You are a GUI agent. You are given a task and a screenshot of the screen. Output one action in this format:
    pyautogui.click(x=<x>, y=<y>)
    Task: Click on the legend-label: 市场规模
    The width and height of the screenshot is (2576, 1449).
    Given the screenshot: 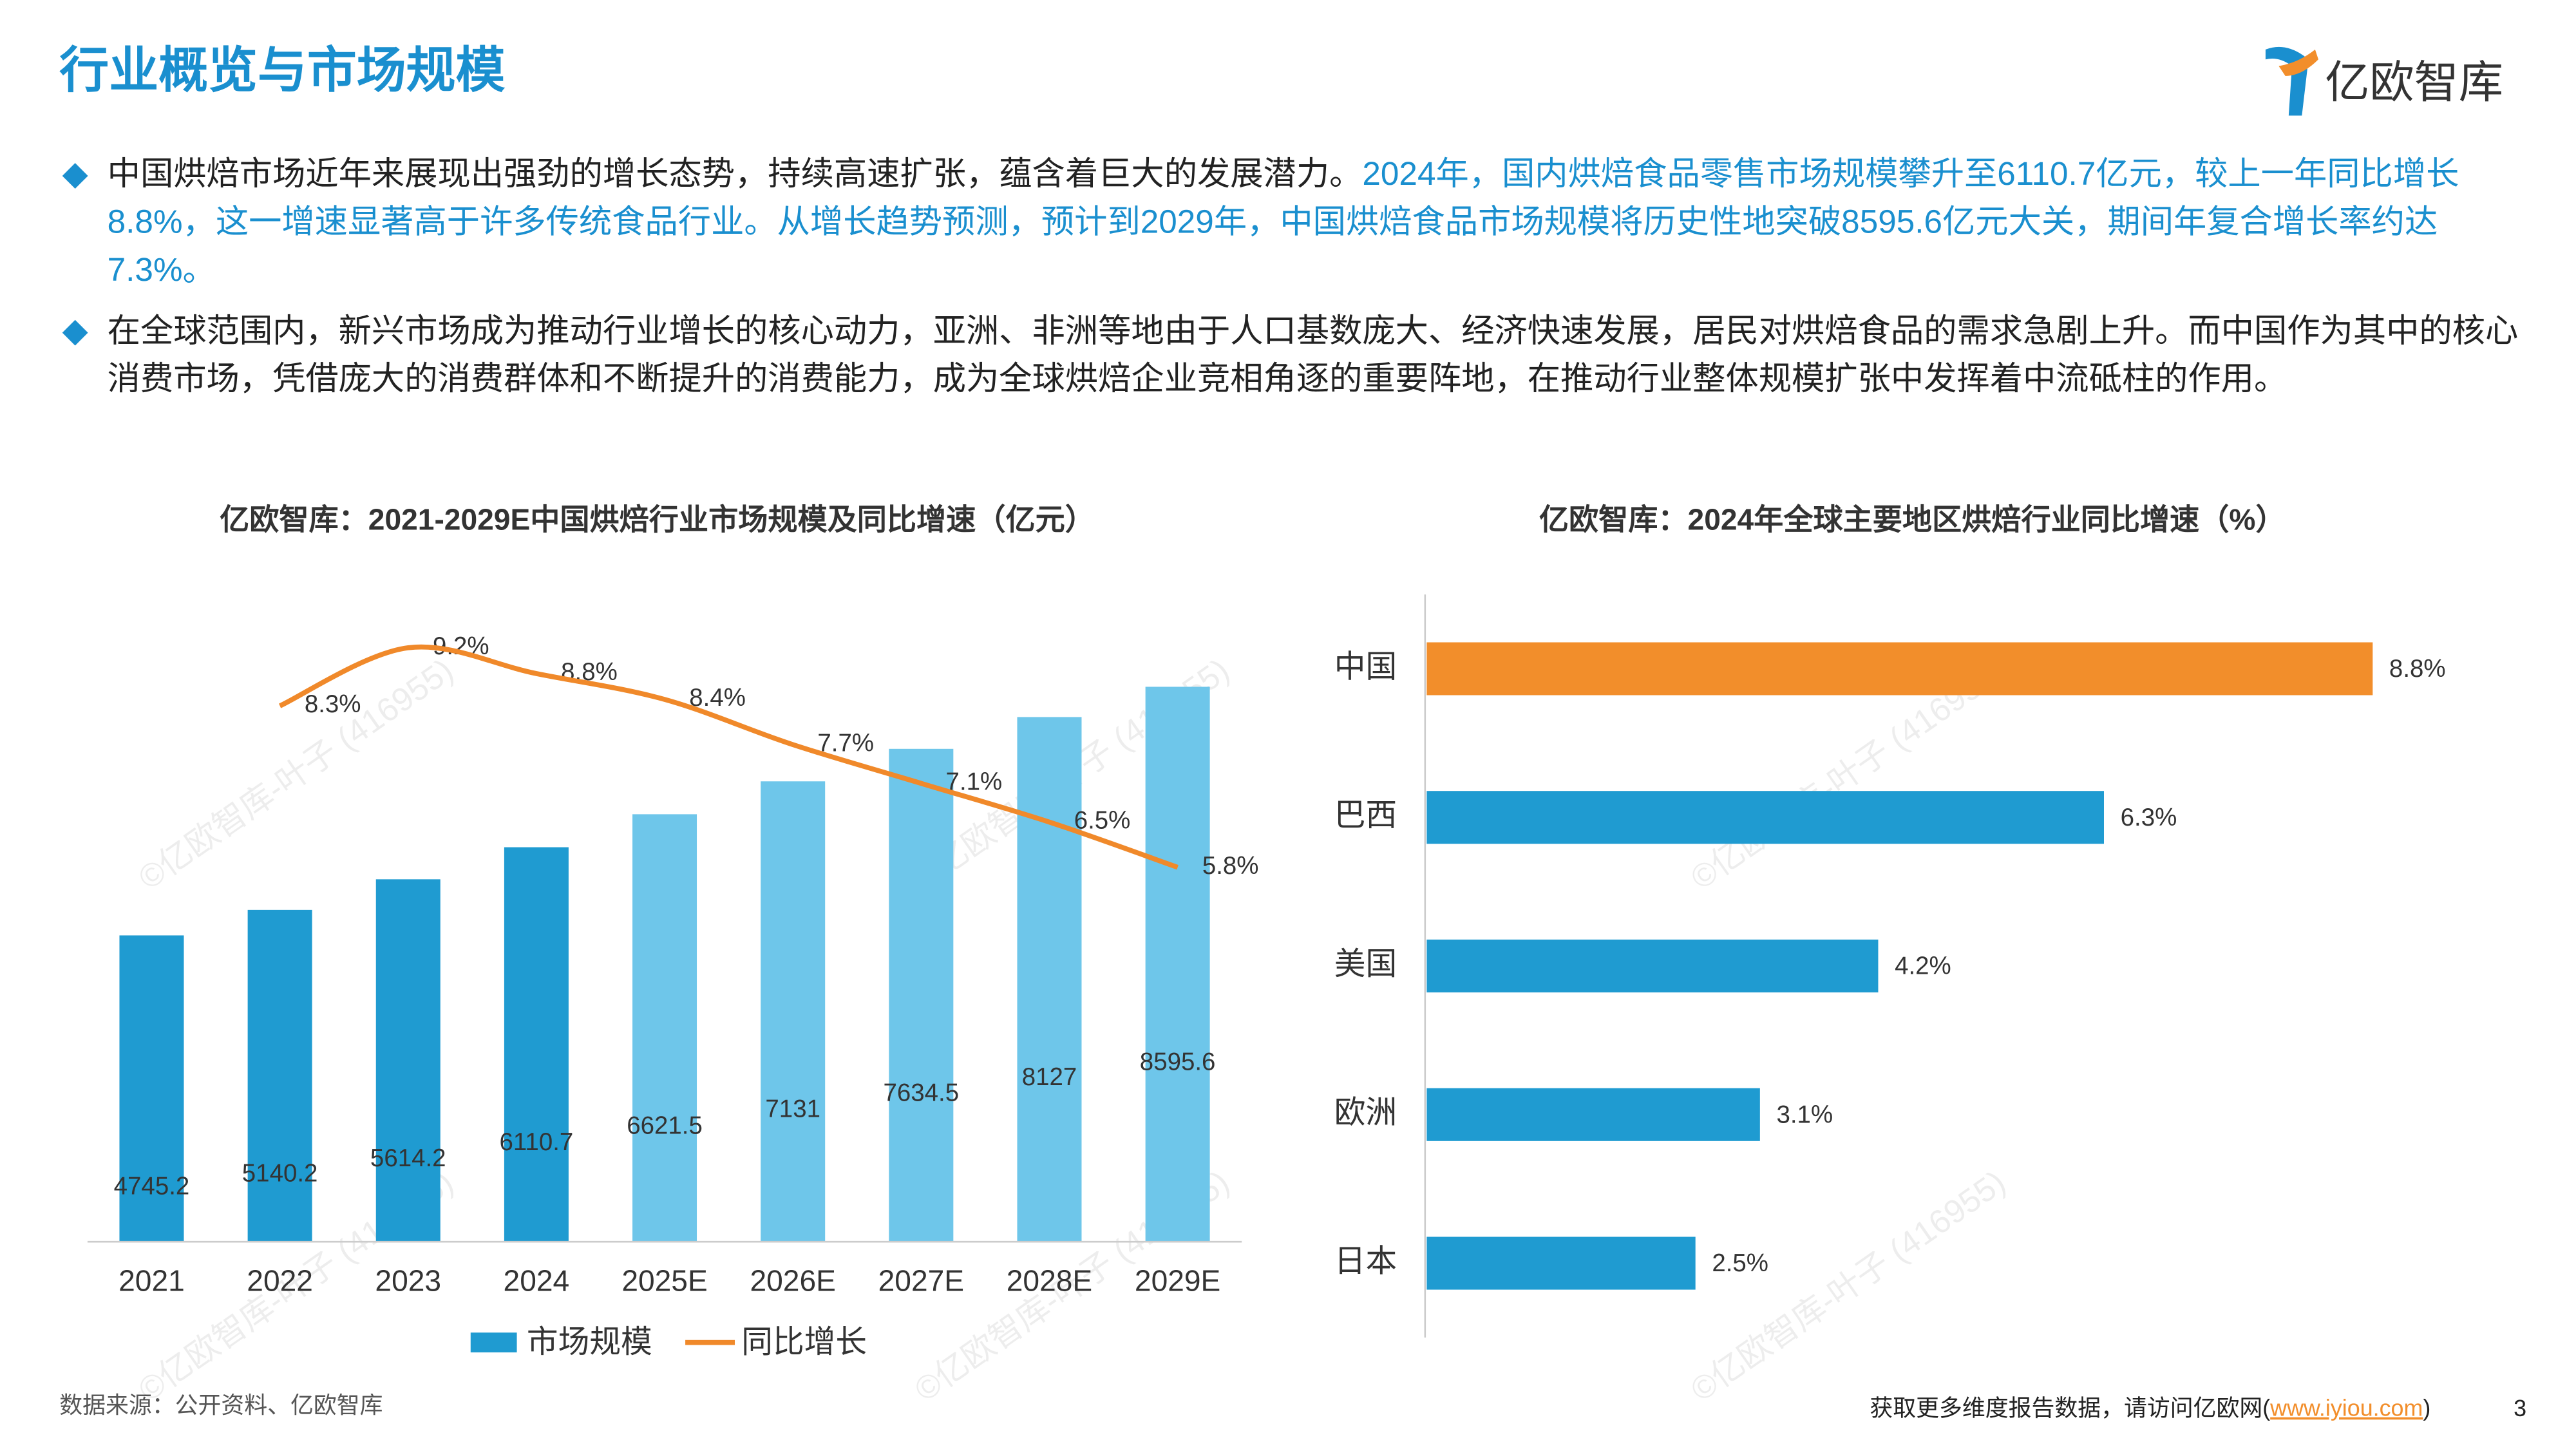 What is the action you would take?
    pyautogui.click(x=589, y=1342)
    